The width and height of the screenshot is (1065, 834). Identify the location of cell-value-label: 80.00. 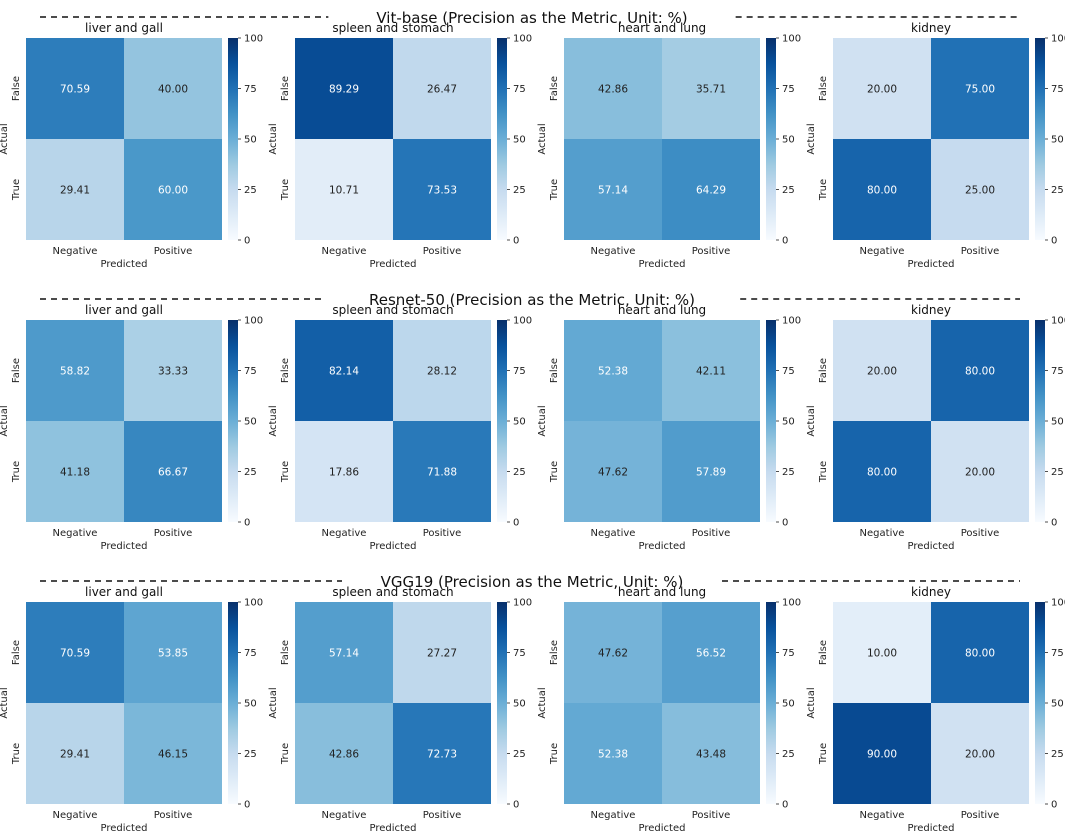
(980, 654).